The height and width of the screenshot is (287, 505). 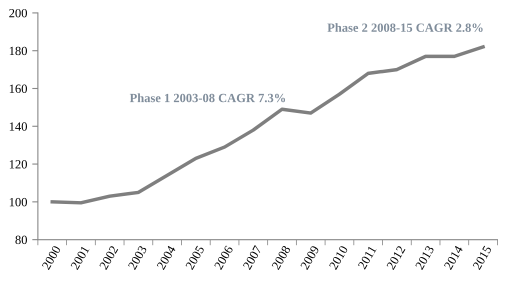 I want to click on y-tick-label: 180, so click(x=18, y=51).